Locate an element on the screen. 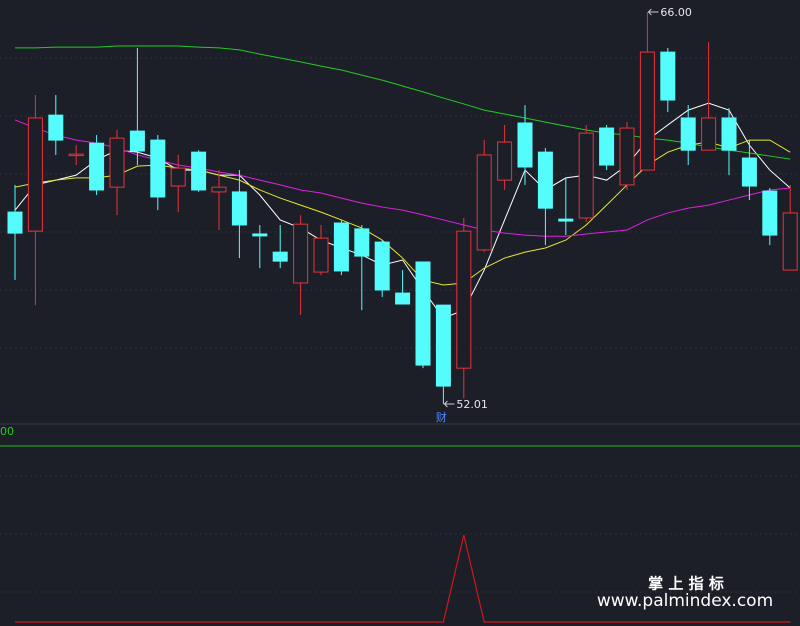 Image resolution: width=800 pixels, height=626 pixels. min-arrow is located at coordinates (449, 404).